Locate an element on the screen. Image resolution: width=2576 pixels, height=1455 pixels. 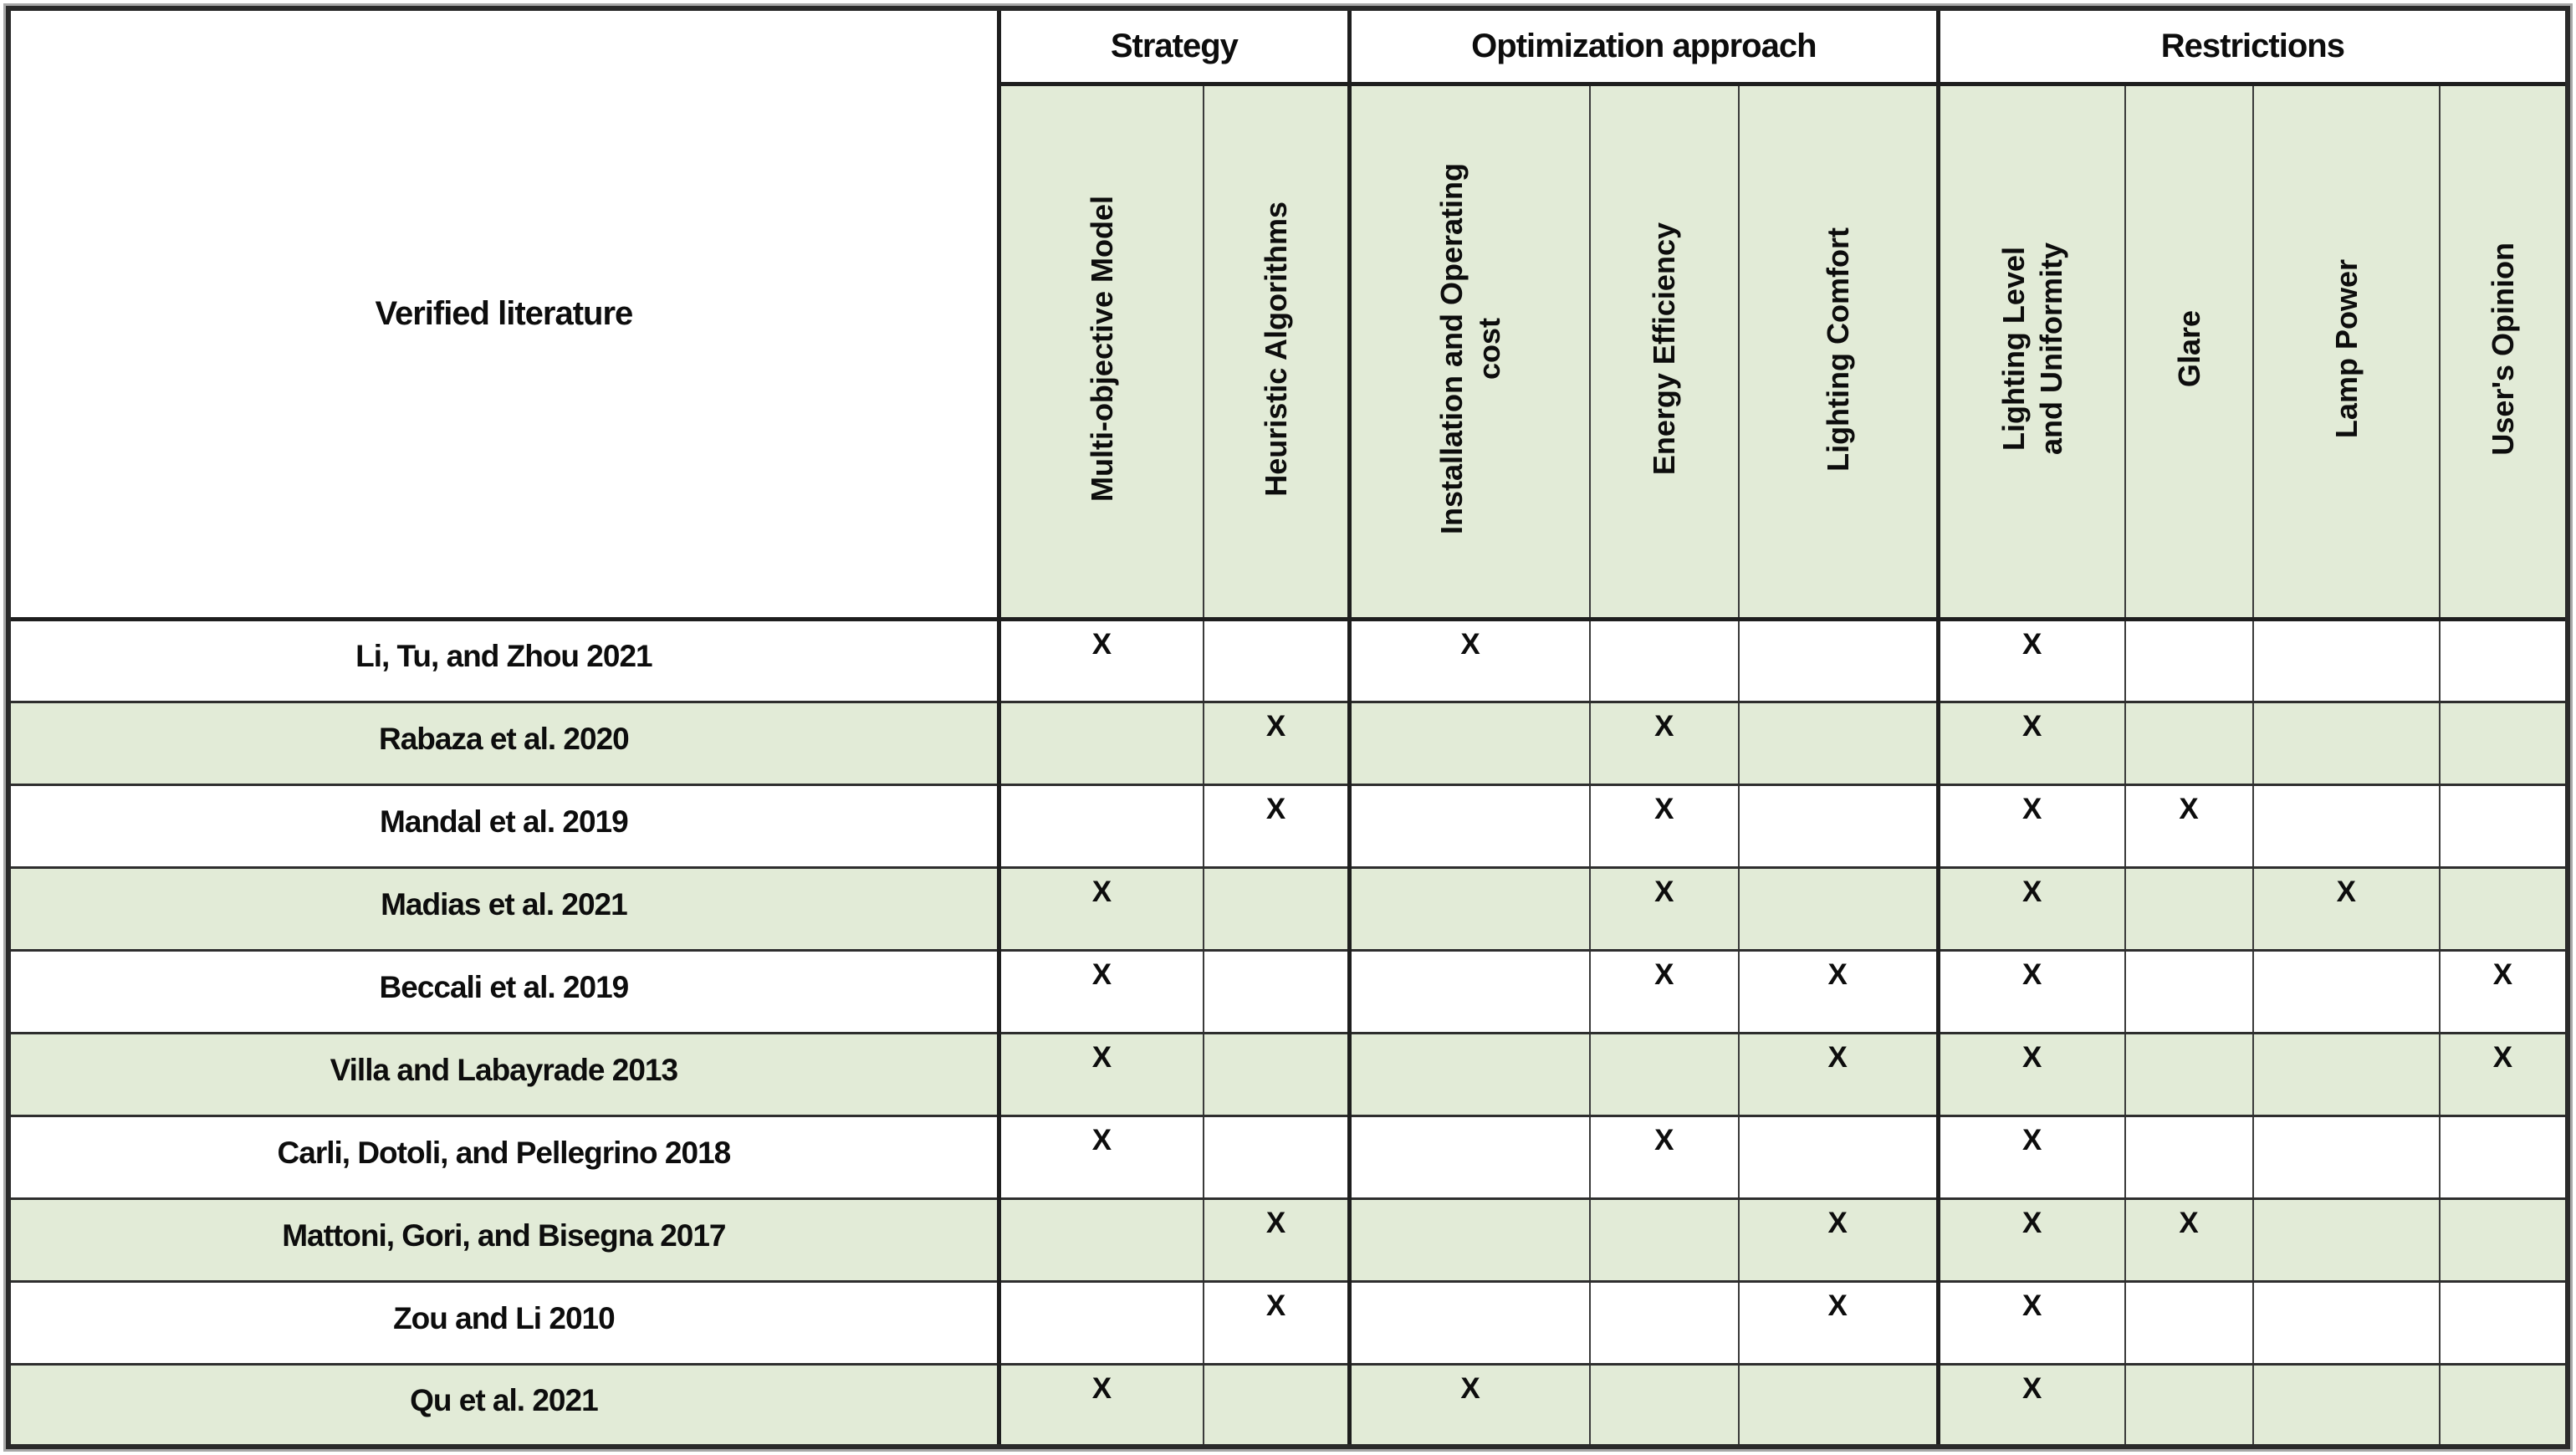
table-row: Carli, Dotoli, and Pellegrino 2018 X X X is located at coordinates (1288, 1157).